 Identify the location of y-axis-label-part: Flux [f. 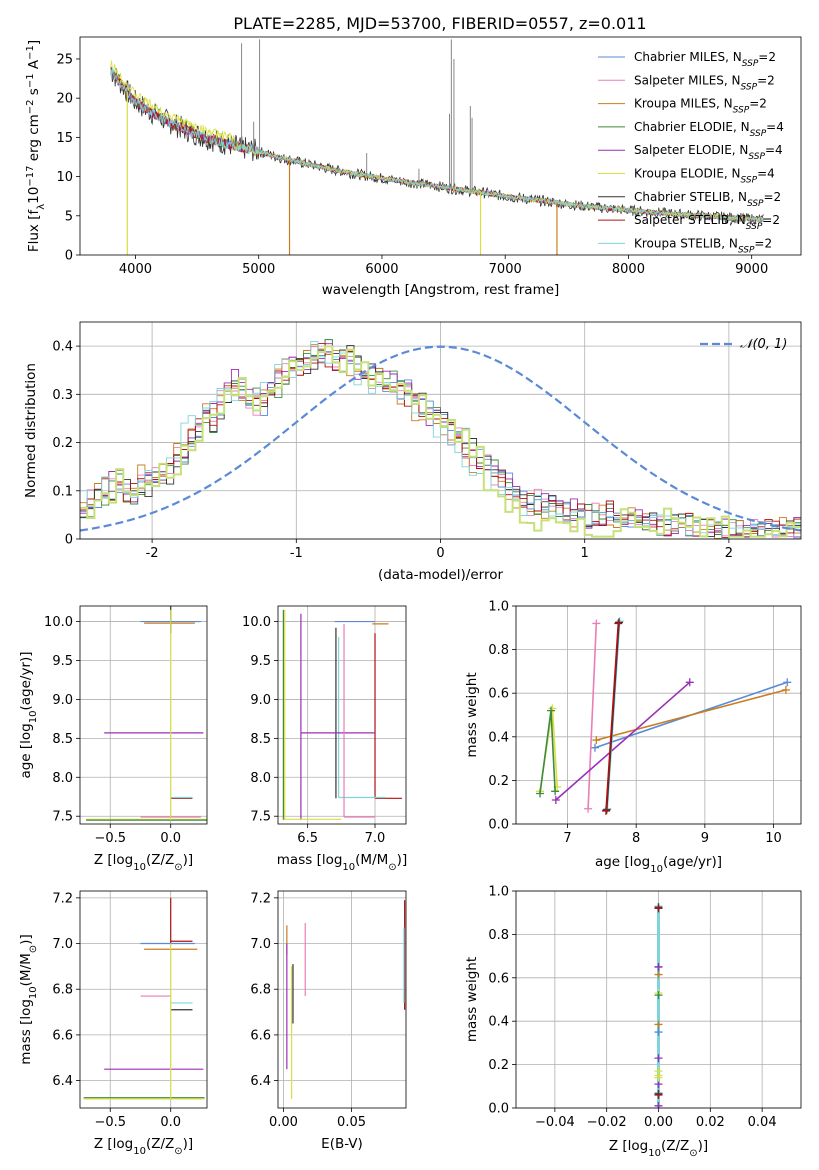
(34, 231).